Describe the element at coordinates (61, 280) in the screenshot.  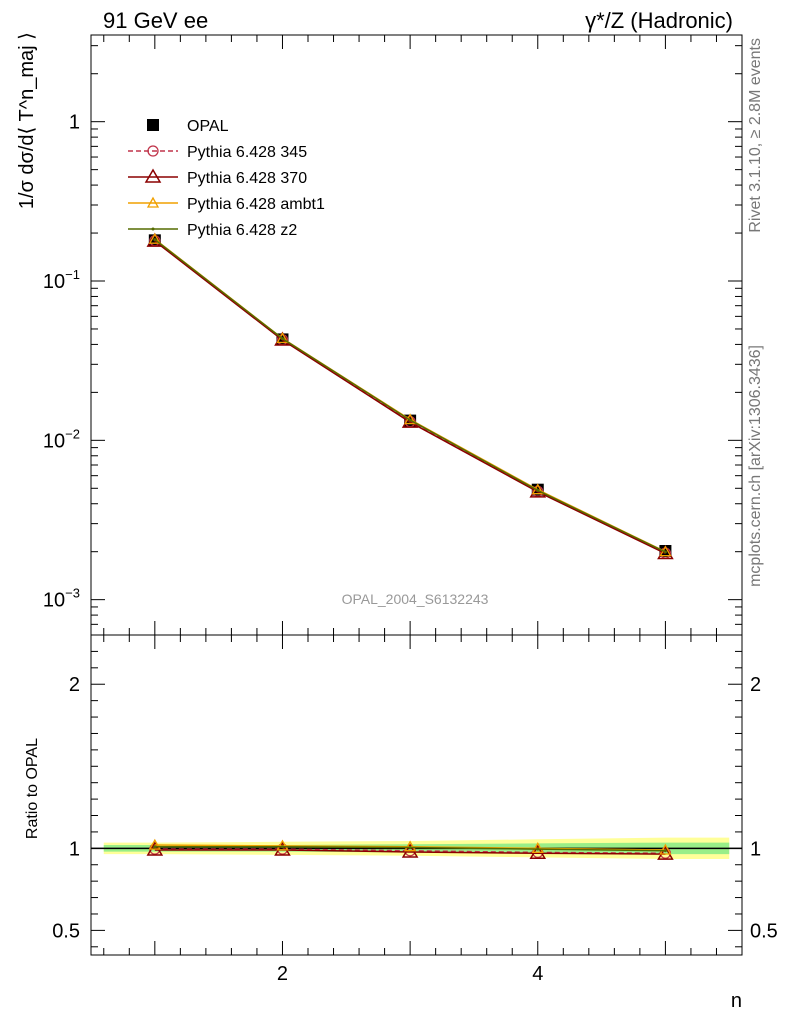
I see `main-y-tick-label: 10⁻¹` at that location.